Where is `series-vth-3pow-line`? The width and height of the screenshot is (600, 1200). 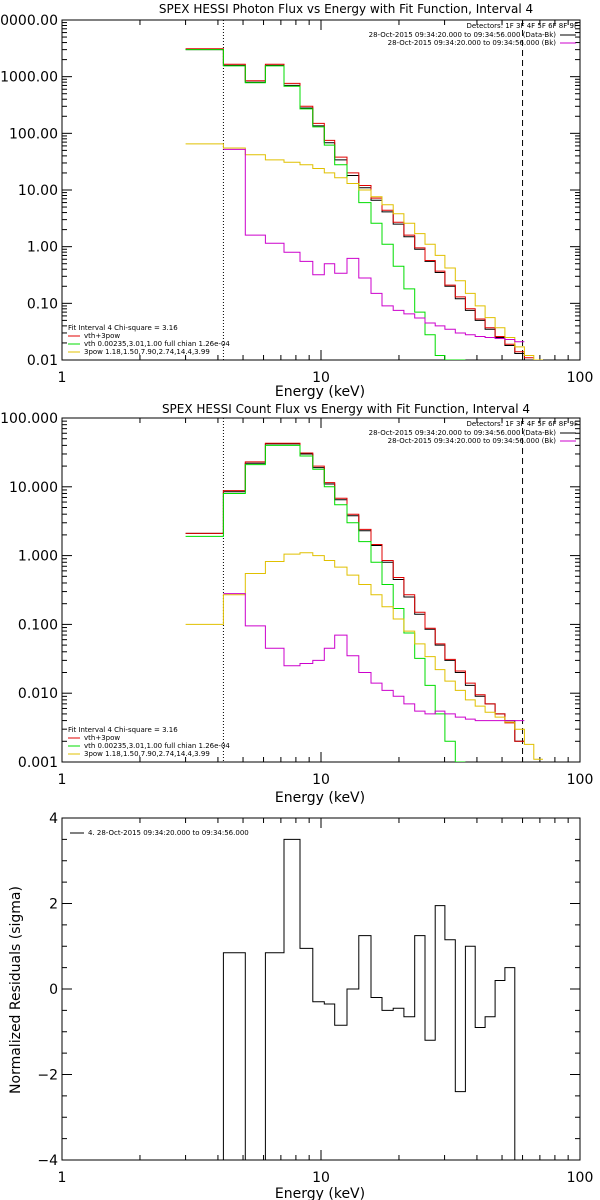
series-vth-3pow-line is located at coordinates (355, 592).